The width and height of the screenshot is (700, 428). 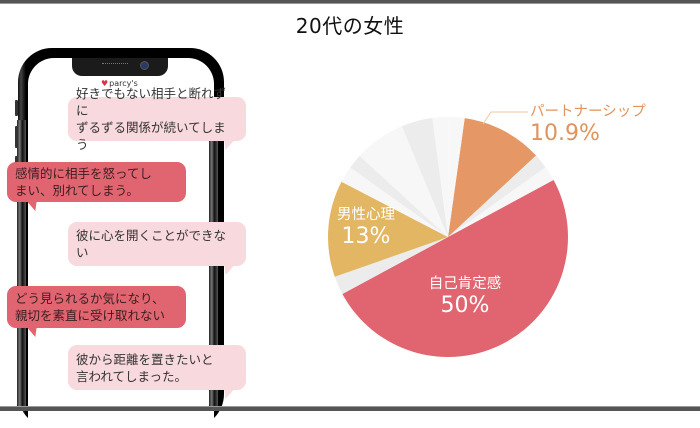 I want to click on chat-line: 彼から距離を置きたいと, so click(x=145, y=359).